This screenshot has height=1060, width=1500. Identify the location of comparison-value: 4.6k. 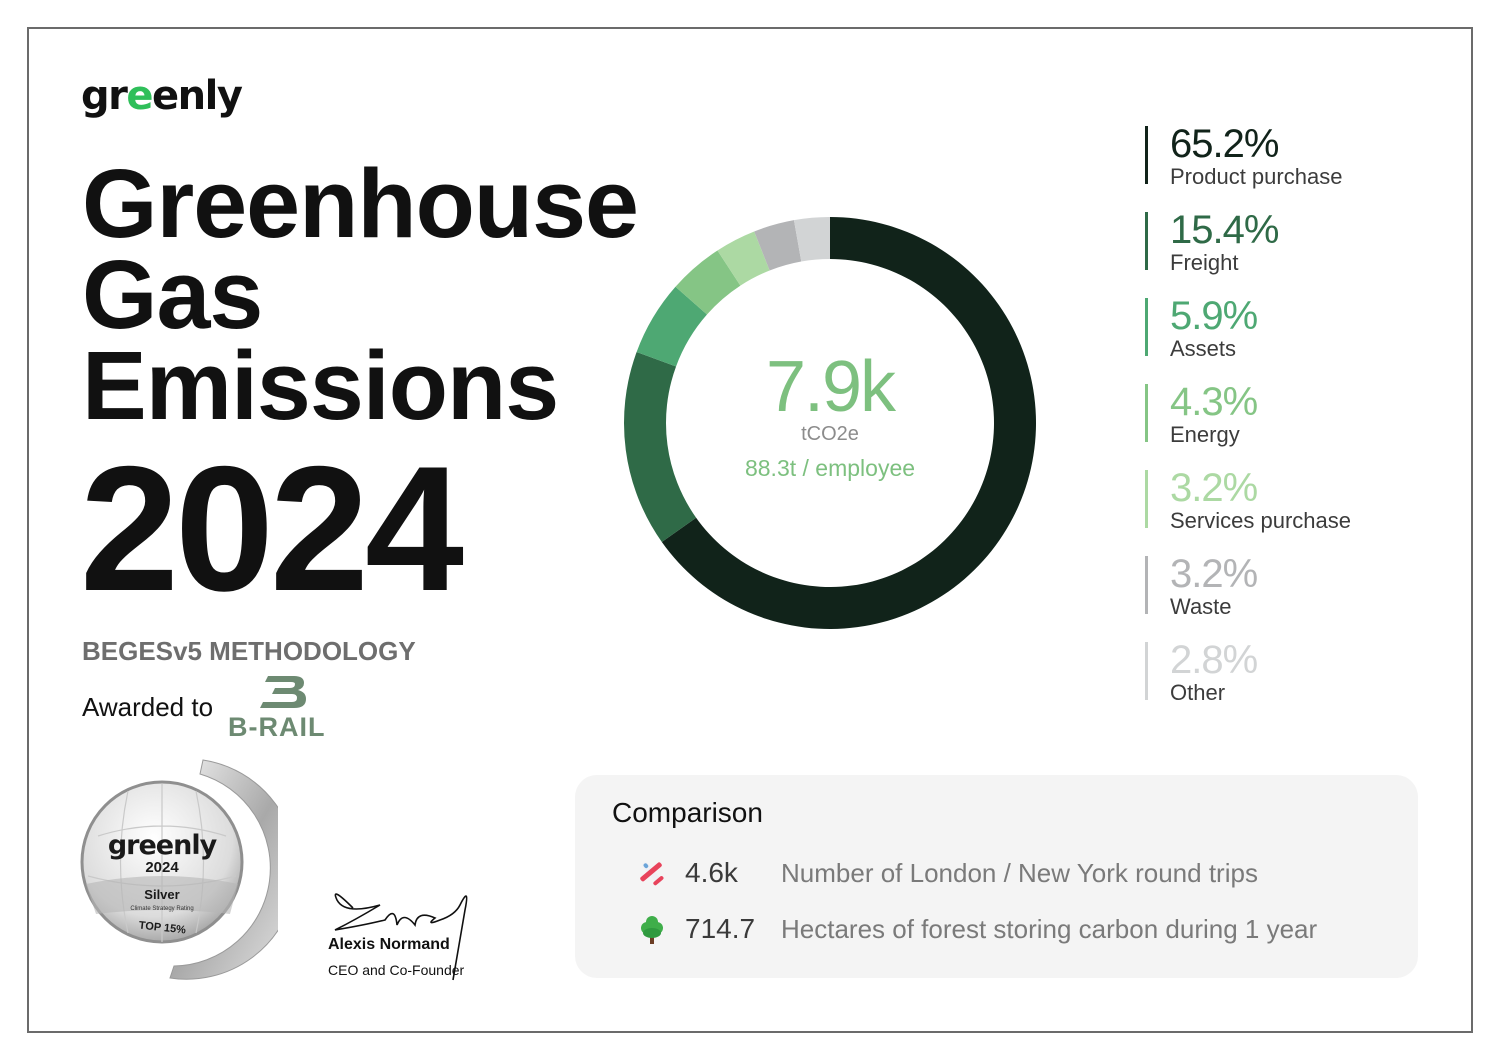
(711, 872).